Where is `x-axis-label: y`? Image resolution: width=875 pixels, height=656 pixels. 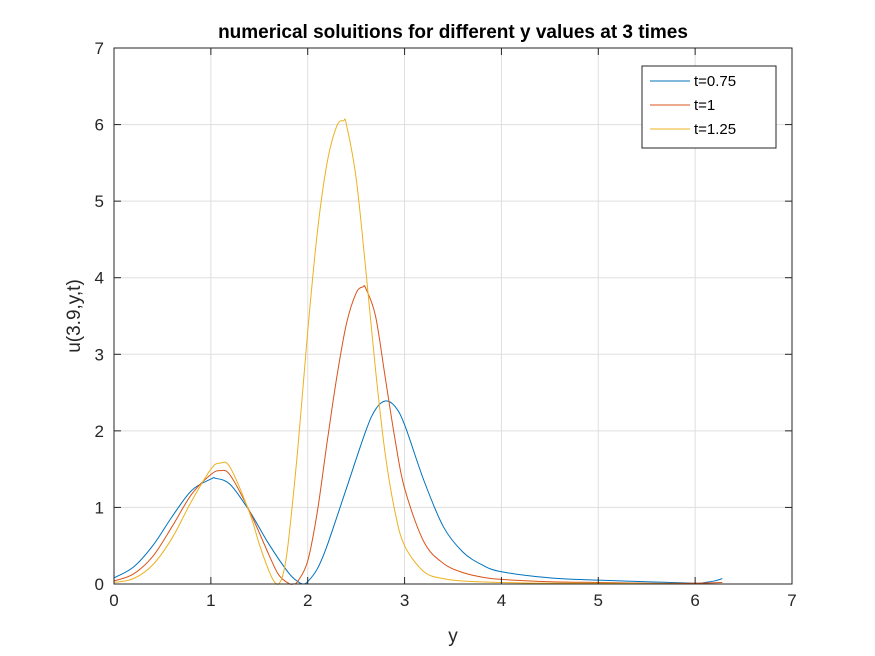 x-axis-label: y is located at coordinates (453, 636).